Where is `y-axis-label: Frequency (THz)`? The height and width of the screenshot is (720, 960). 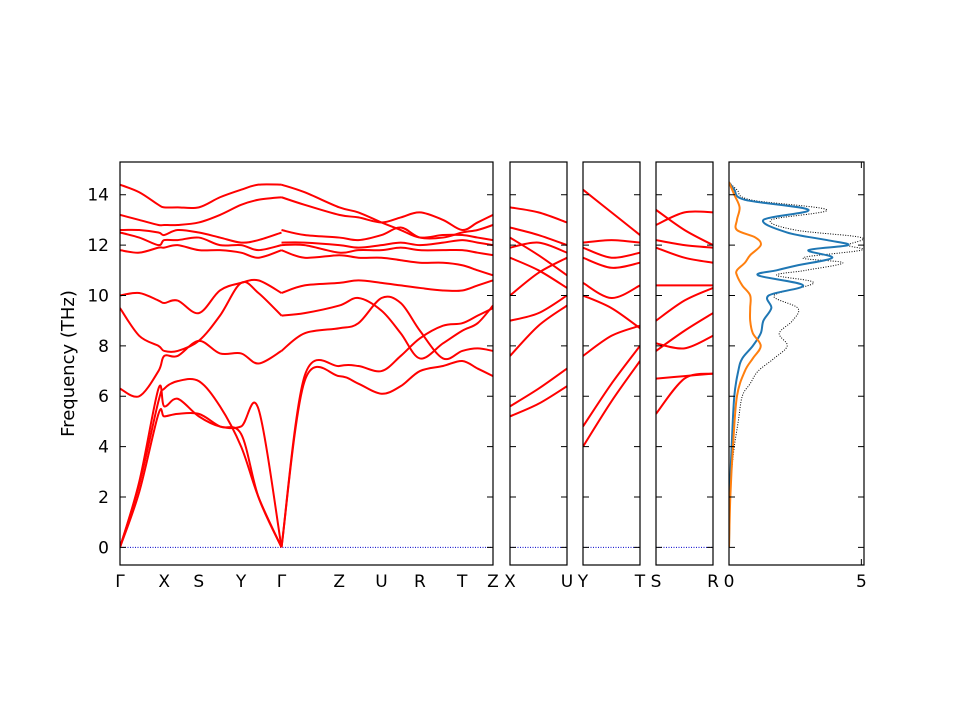
y-axis-label: Frequency (THz) is located at coordinates (68, 363).